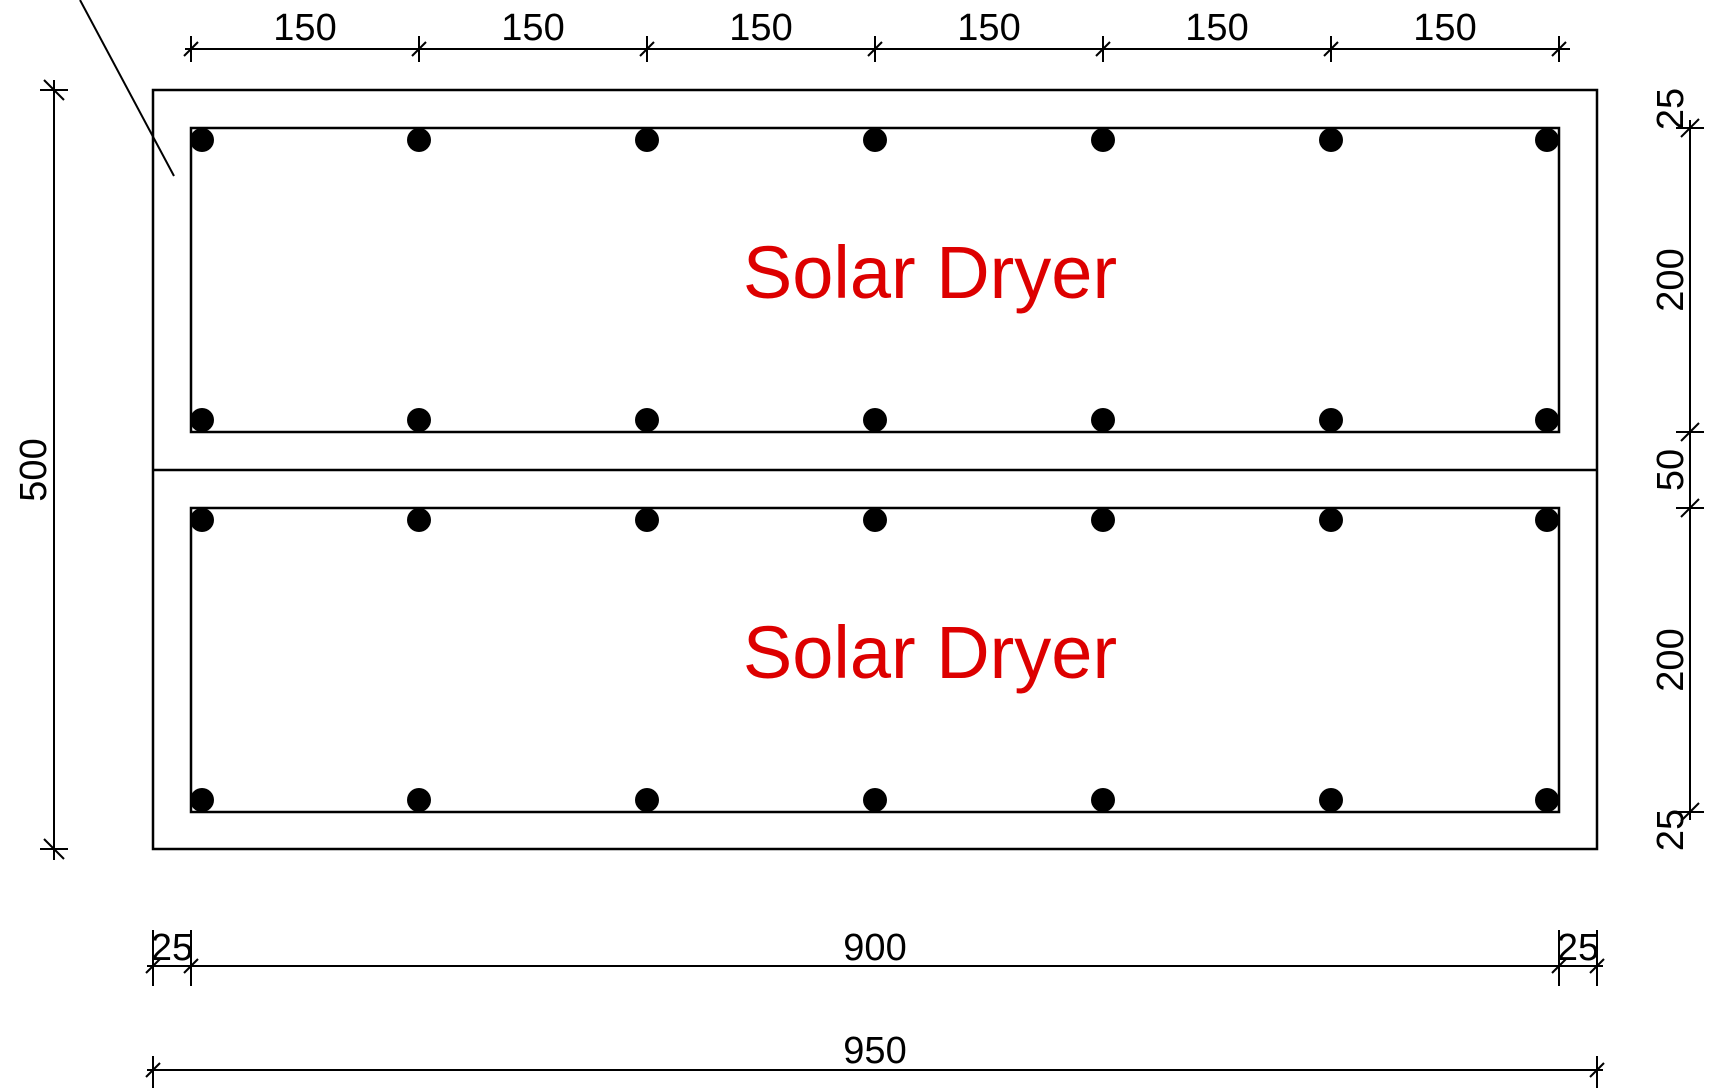  Describe the element at coordinates (988, 28) in the screenshot. I see `top-dim-4: 150` at that location.